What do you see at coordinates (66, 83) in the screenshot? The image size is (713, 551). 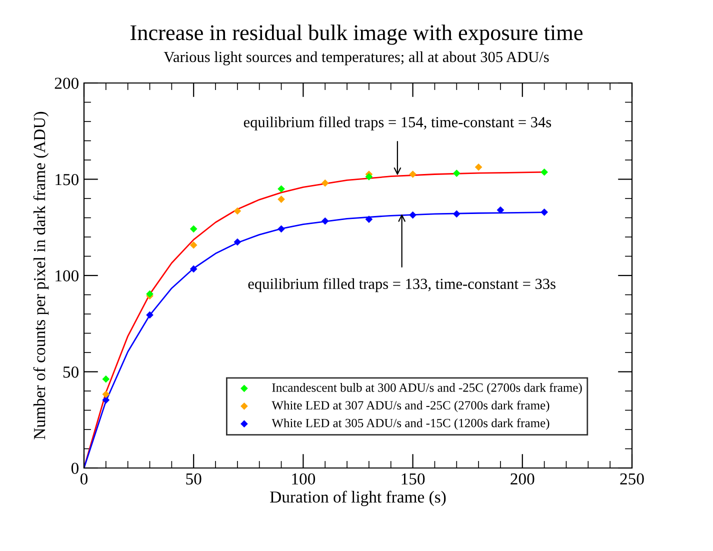 I see `y-tick-label: 200` at bounding box center [66, 83].